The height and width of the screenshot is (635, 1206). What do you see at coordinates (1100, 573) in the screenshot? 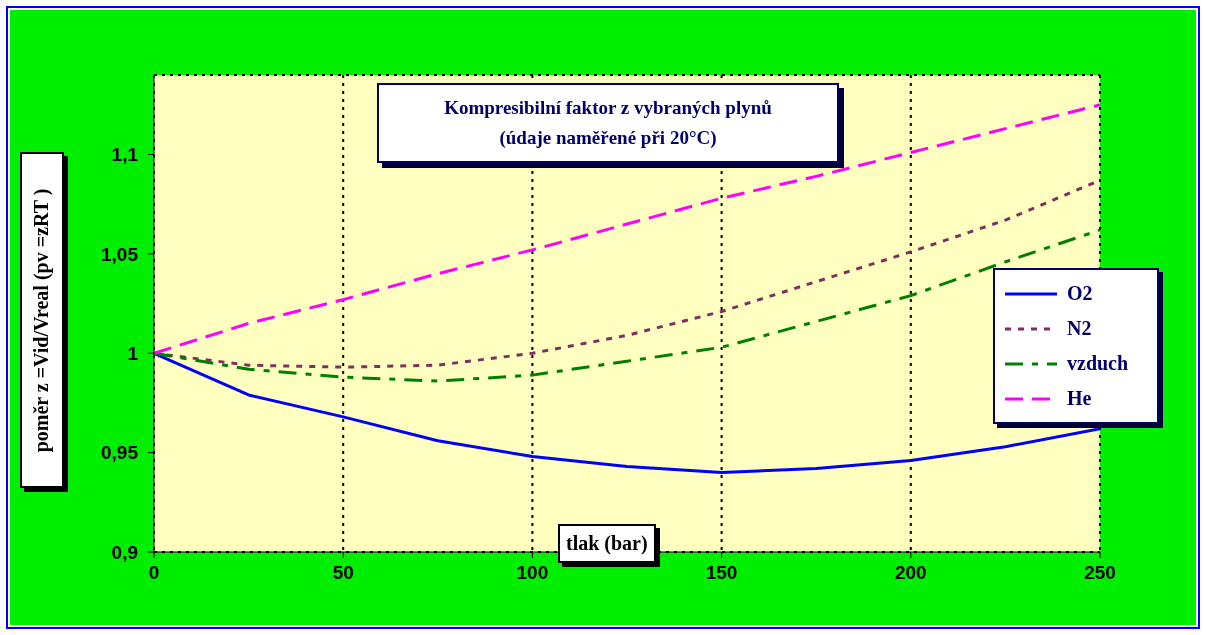
I see `x-tick-label: 250` at bounding box center [1100, 573].